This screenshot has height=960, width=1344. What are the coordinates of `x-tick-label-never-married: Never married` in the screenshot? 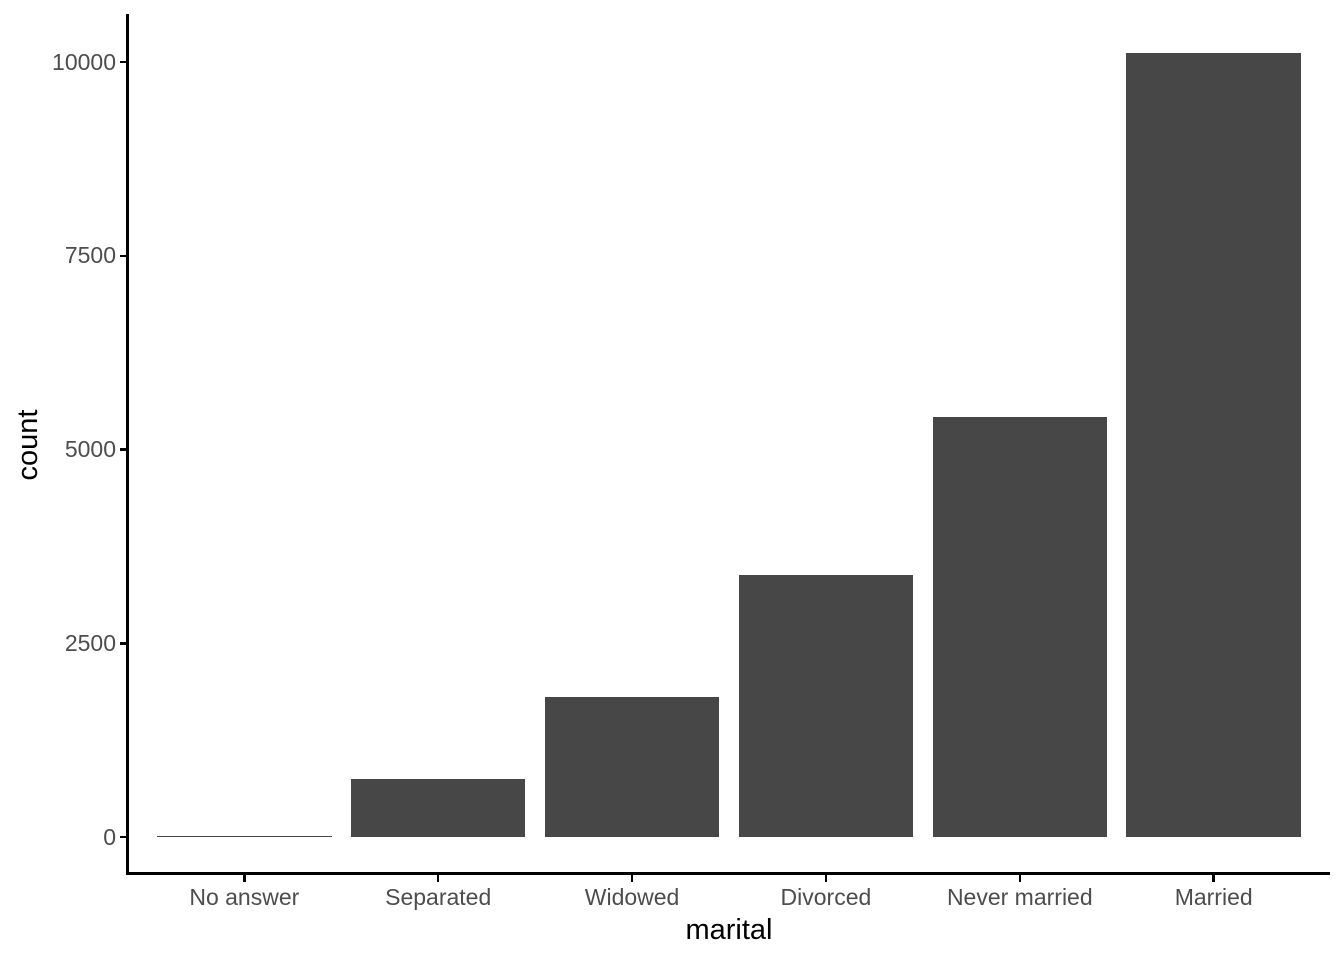 It's located at (1019, 897).